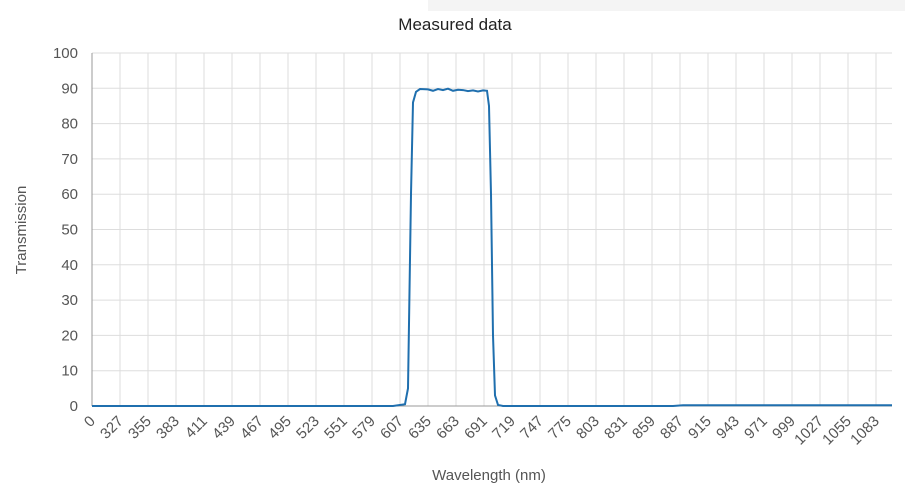  I want to click on toolbar-background, so click(666, 5).